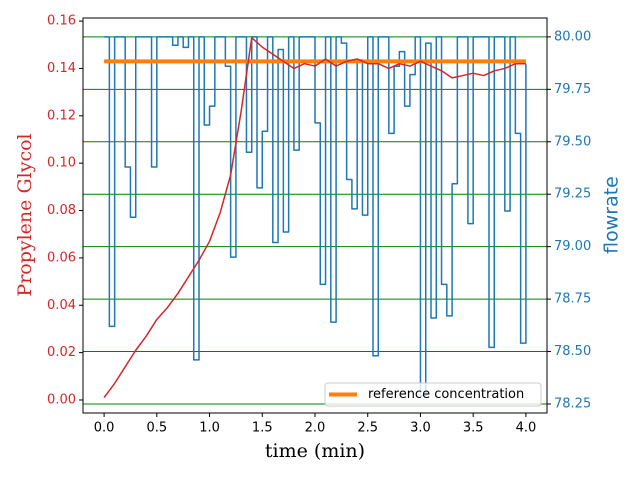  What do you see at coordinates (420, 428) in the screenshot?
I see `x-tick-label: 3.0` at bounding box center [420, 428].